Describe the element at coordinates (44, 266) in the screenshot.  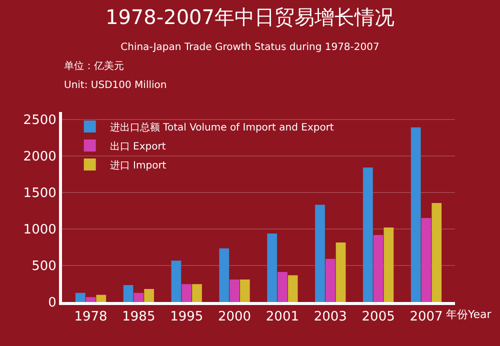
I see `y-tick-label: 500` at that location.